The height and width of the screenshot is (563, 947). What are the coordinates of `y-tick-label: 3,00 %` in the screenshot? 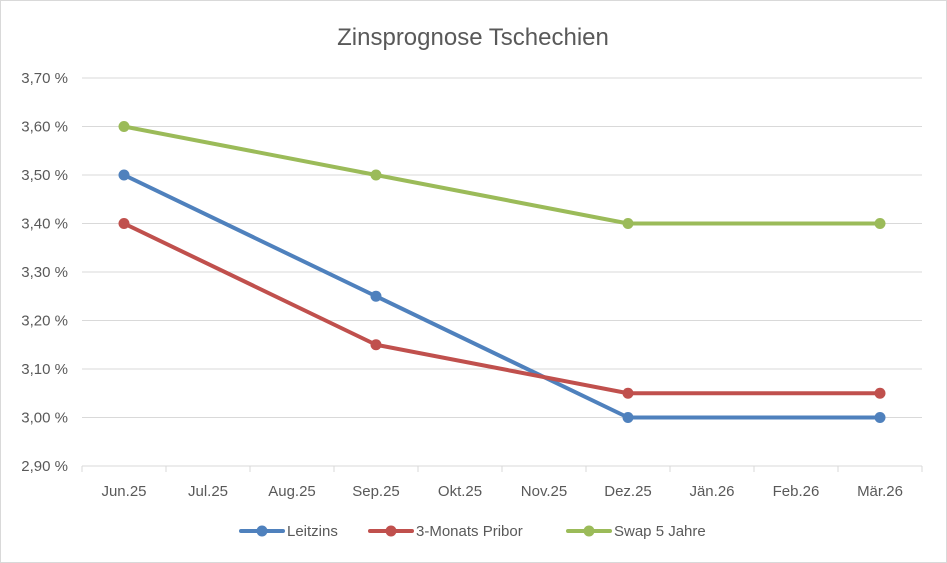 It's located at (44, 418).